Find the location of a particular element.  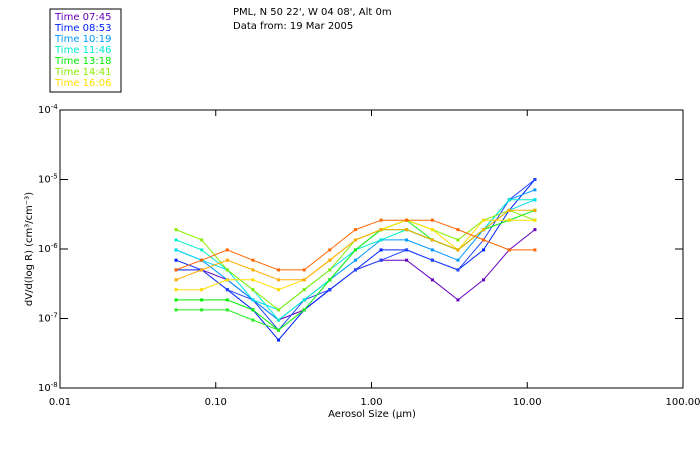

x-tick-label: 1.00 is located at coordinates (371, 402).